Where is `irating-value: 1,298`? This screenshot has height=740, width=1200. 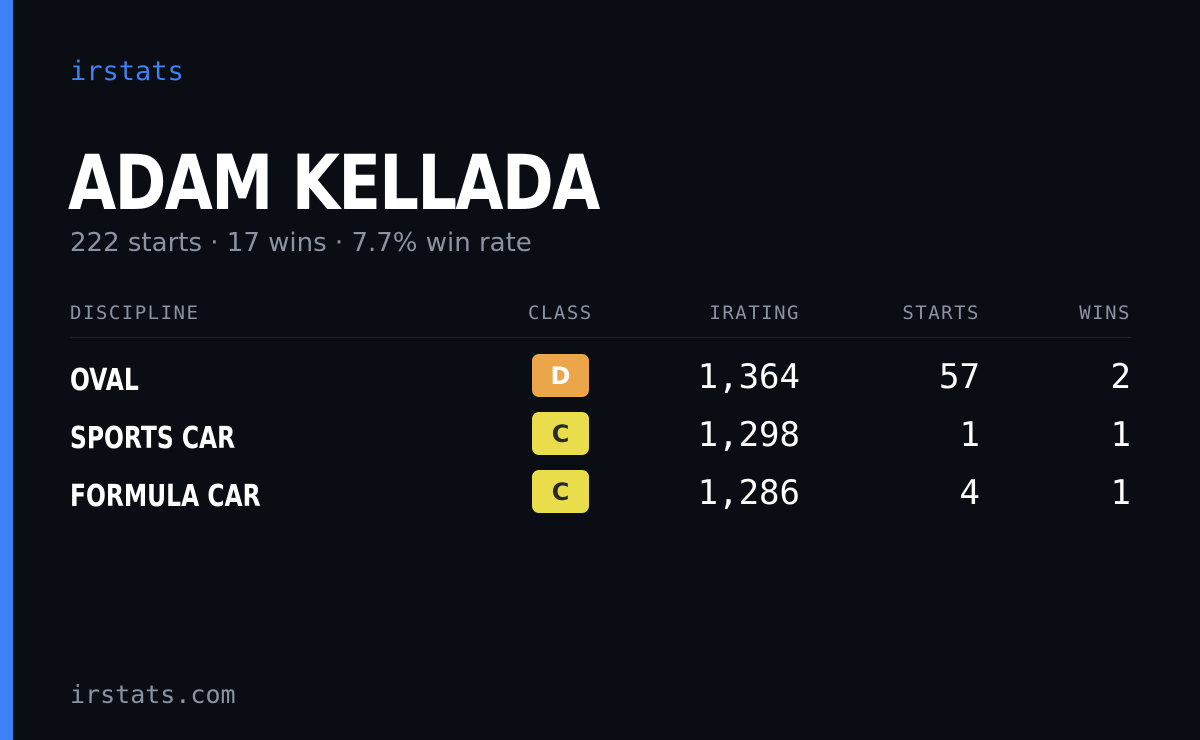
irating-value: 1,298 is located at coordinates (748, 435).